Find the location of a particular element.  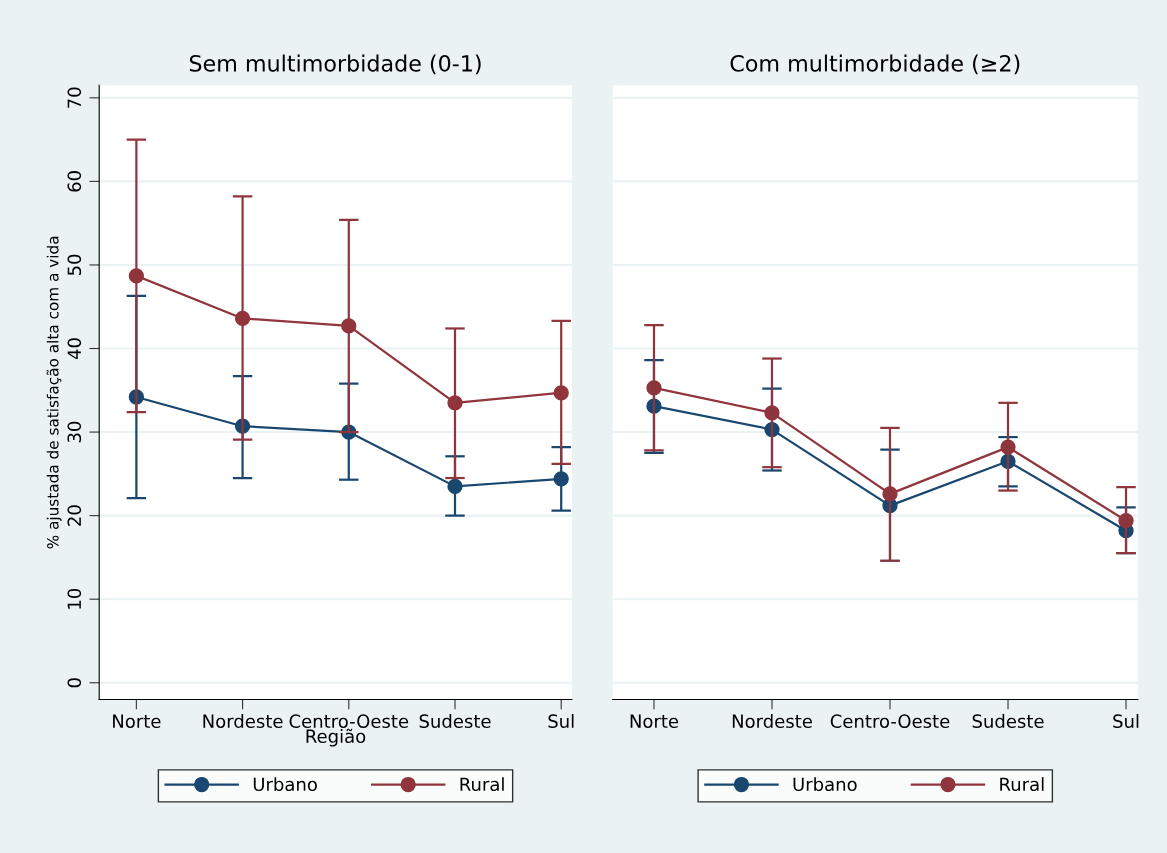

x-axis-title: Região is located at coordinates (336, 737).